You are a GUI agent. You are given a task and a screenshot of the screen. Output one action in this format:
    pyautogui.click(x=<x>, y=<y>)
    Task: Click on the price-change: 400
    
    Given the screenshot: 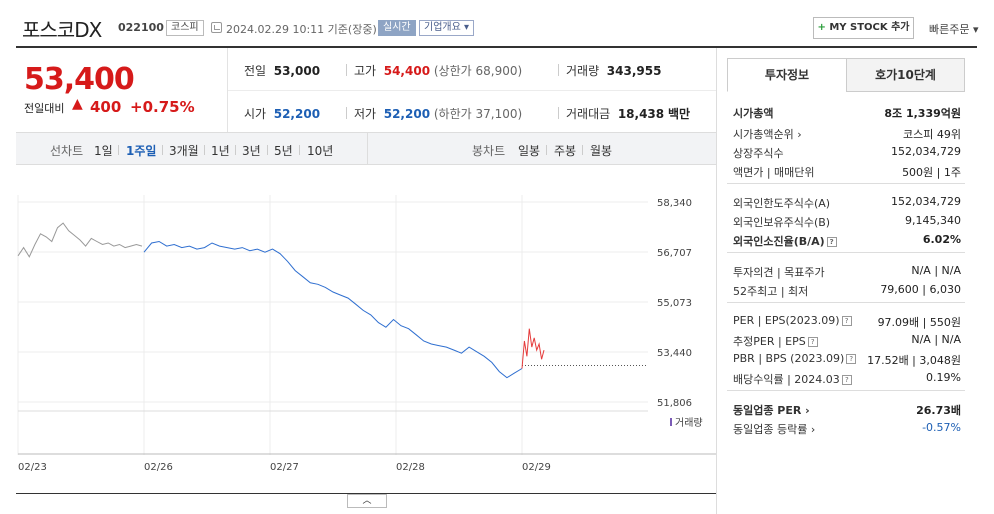 What is the action you would take?
    pyautogui.click(x=106, y=107)
    